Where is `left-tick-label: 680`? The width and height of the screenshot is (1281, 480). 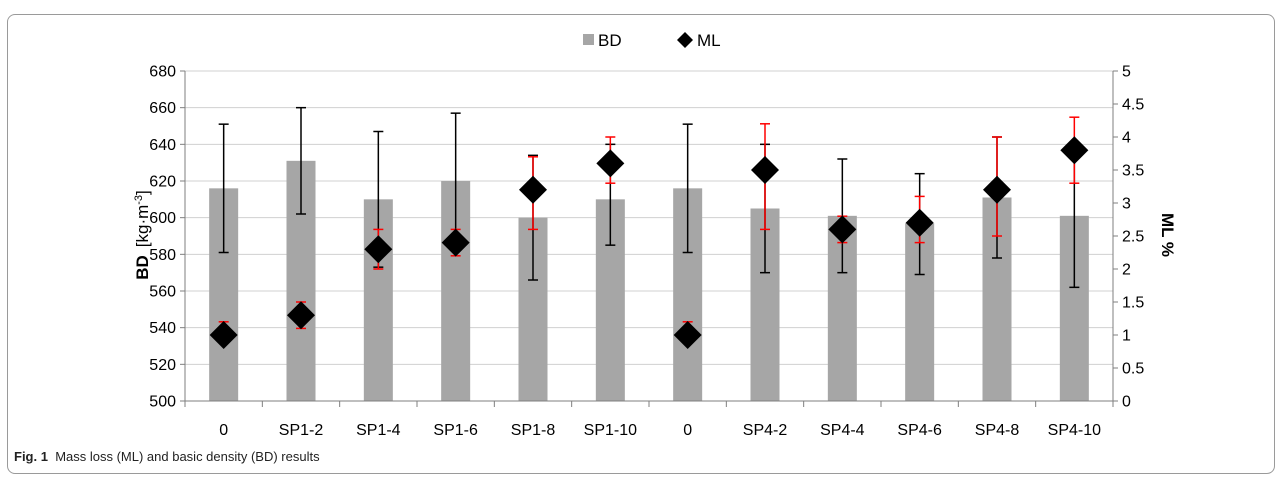
left-tick-label: 680 is located at coordinates (162, 72).